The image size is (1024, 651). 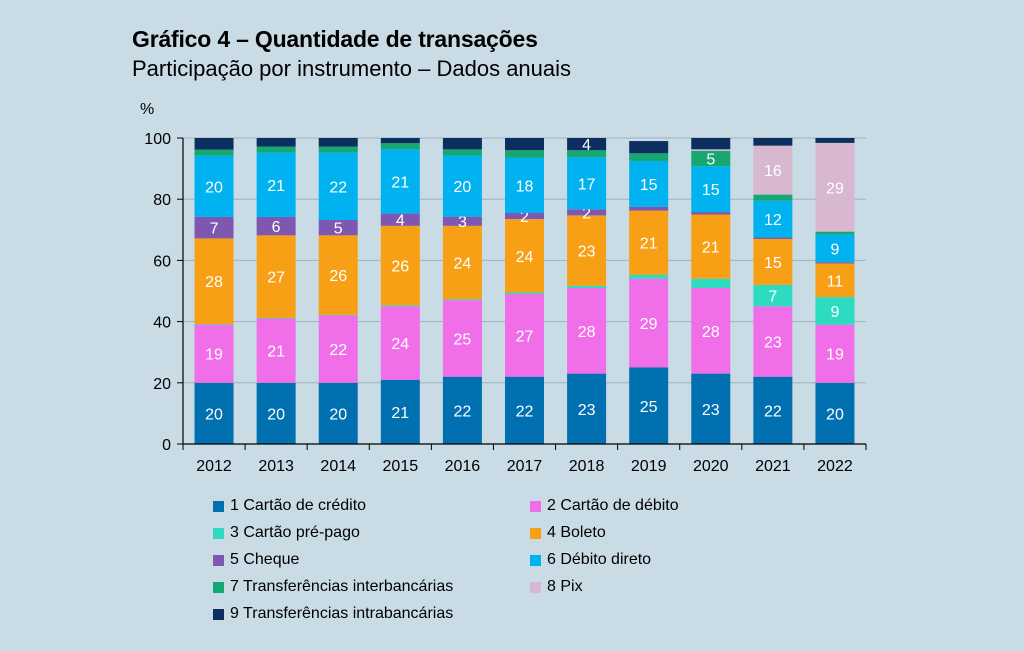 I want to click on y-tick-label: 0, so click(x=166, y=445).